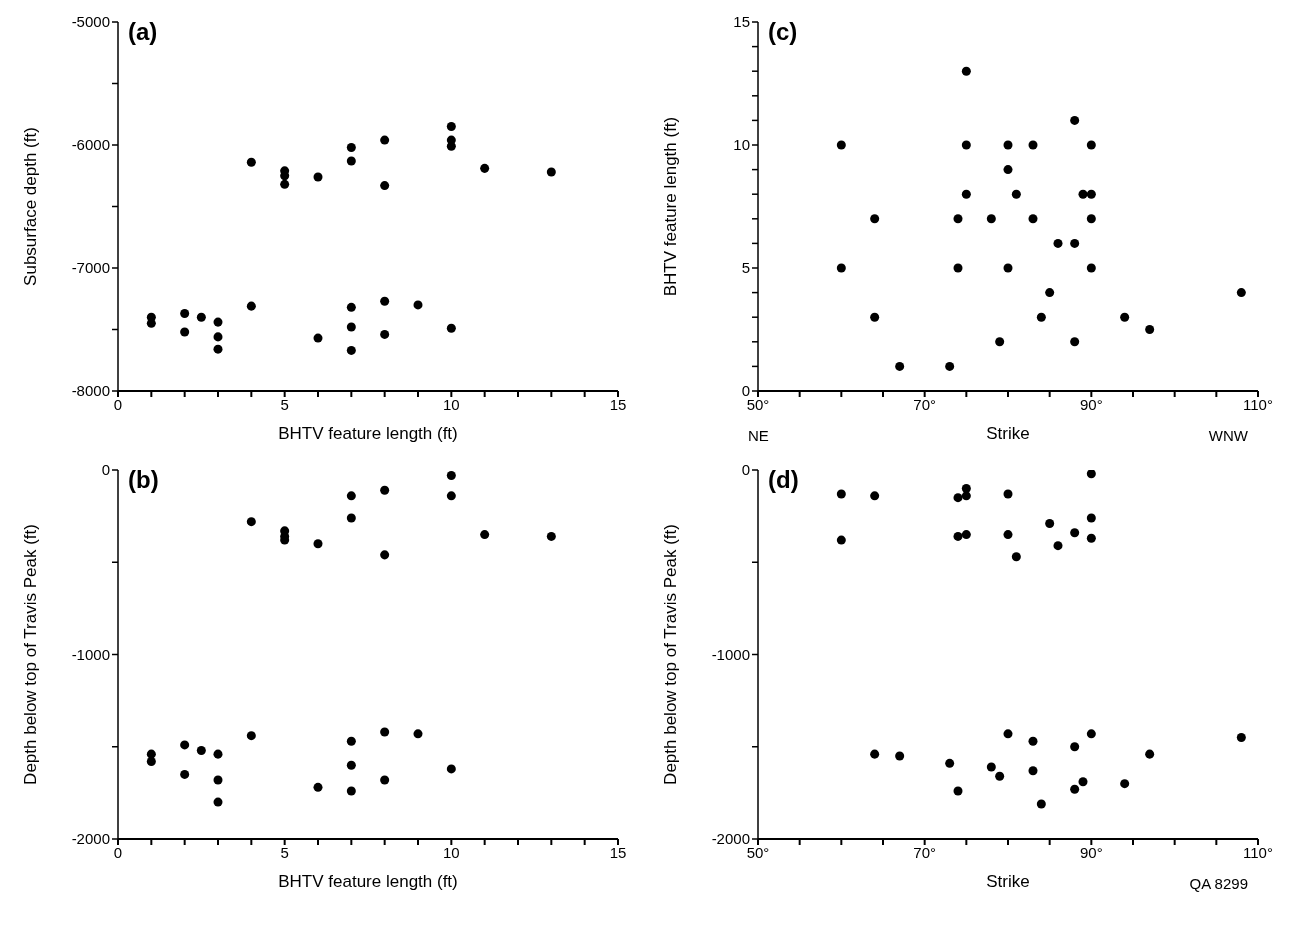 The height and width of the screenshot is (936, 1292). Describe the element at coordinates (741, 145) in the screenshot. I see `y-tick-label: 10` at that location.